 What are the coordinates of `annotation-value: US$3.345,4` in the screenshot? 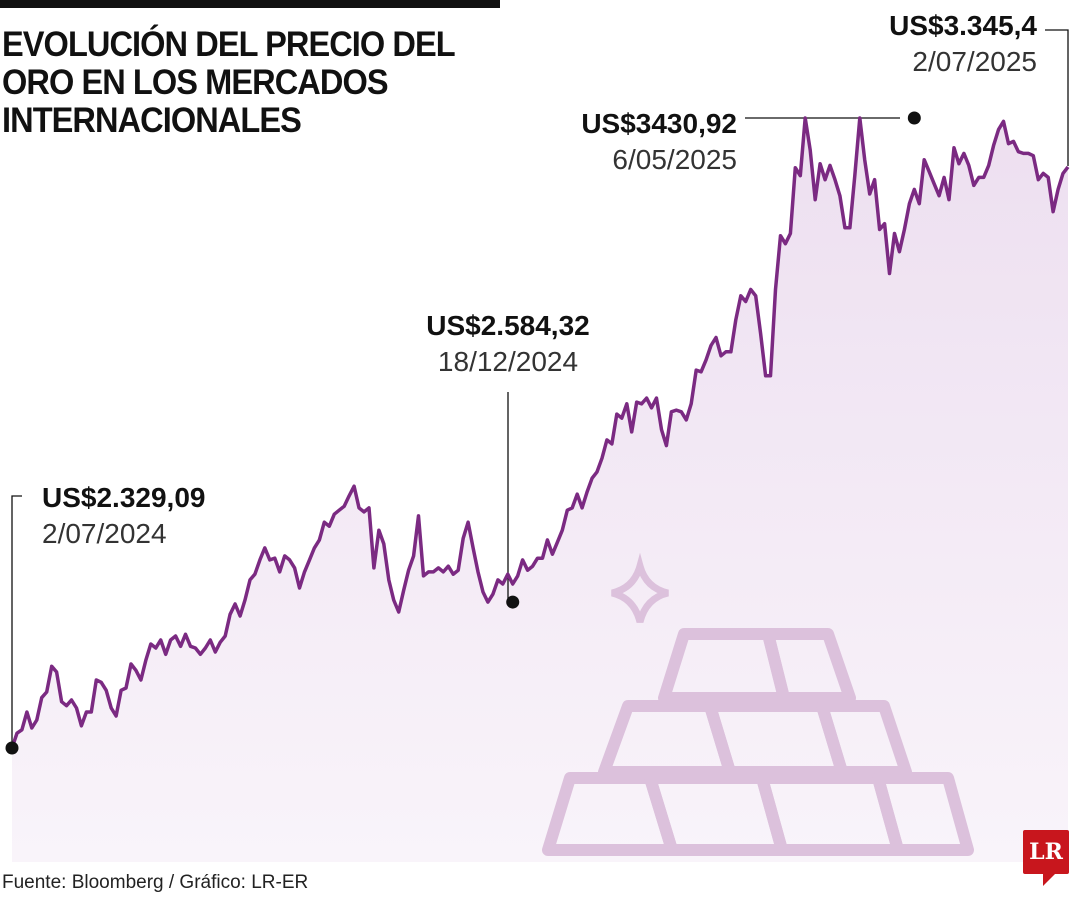 It's located at (963, 25).